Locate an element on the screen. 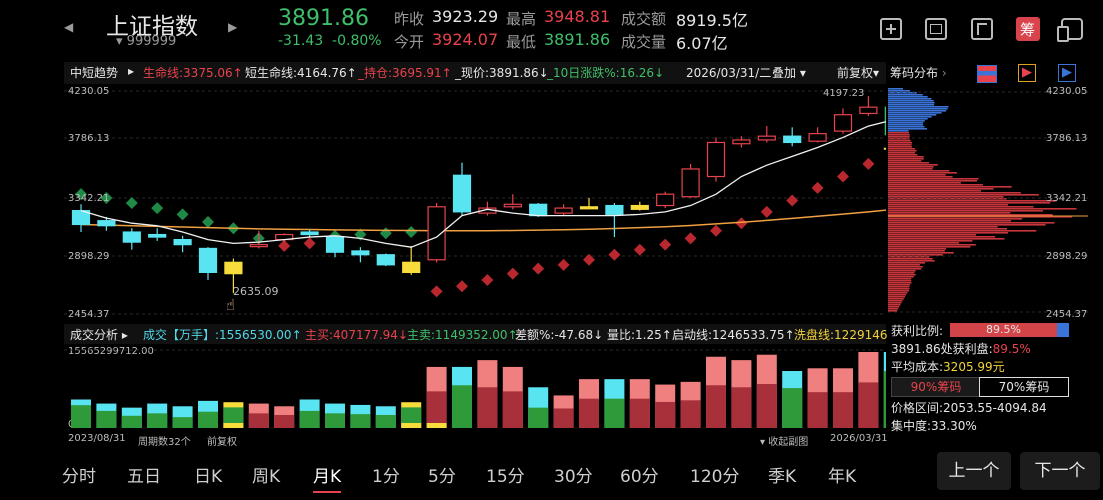  price-range-value: 2053.55-4094.84 is located at coordinates (995, 408).